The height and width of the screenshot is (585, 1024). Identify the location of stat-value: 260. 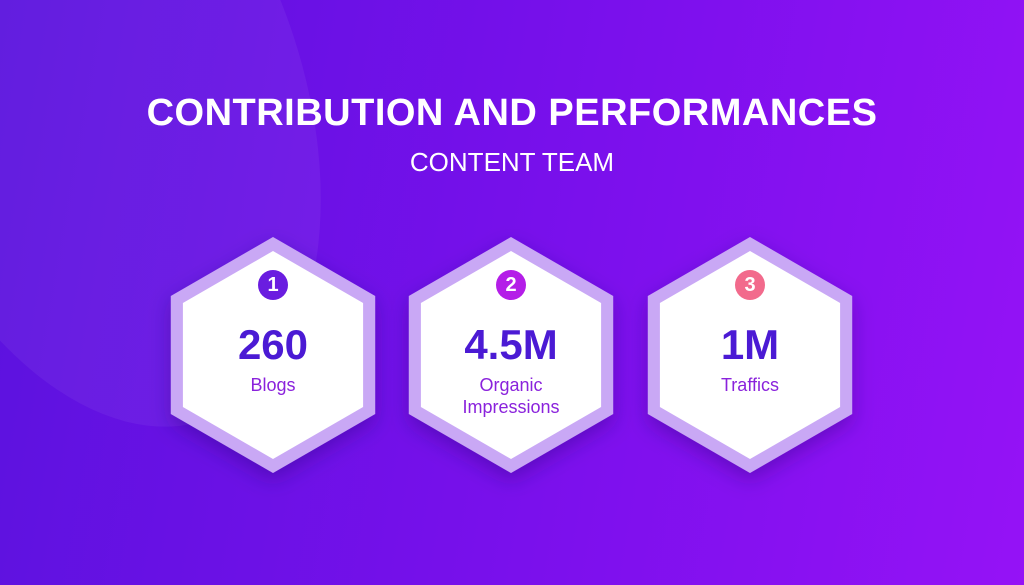
(273, 344).